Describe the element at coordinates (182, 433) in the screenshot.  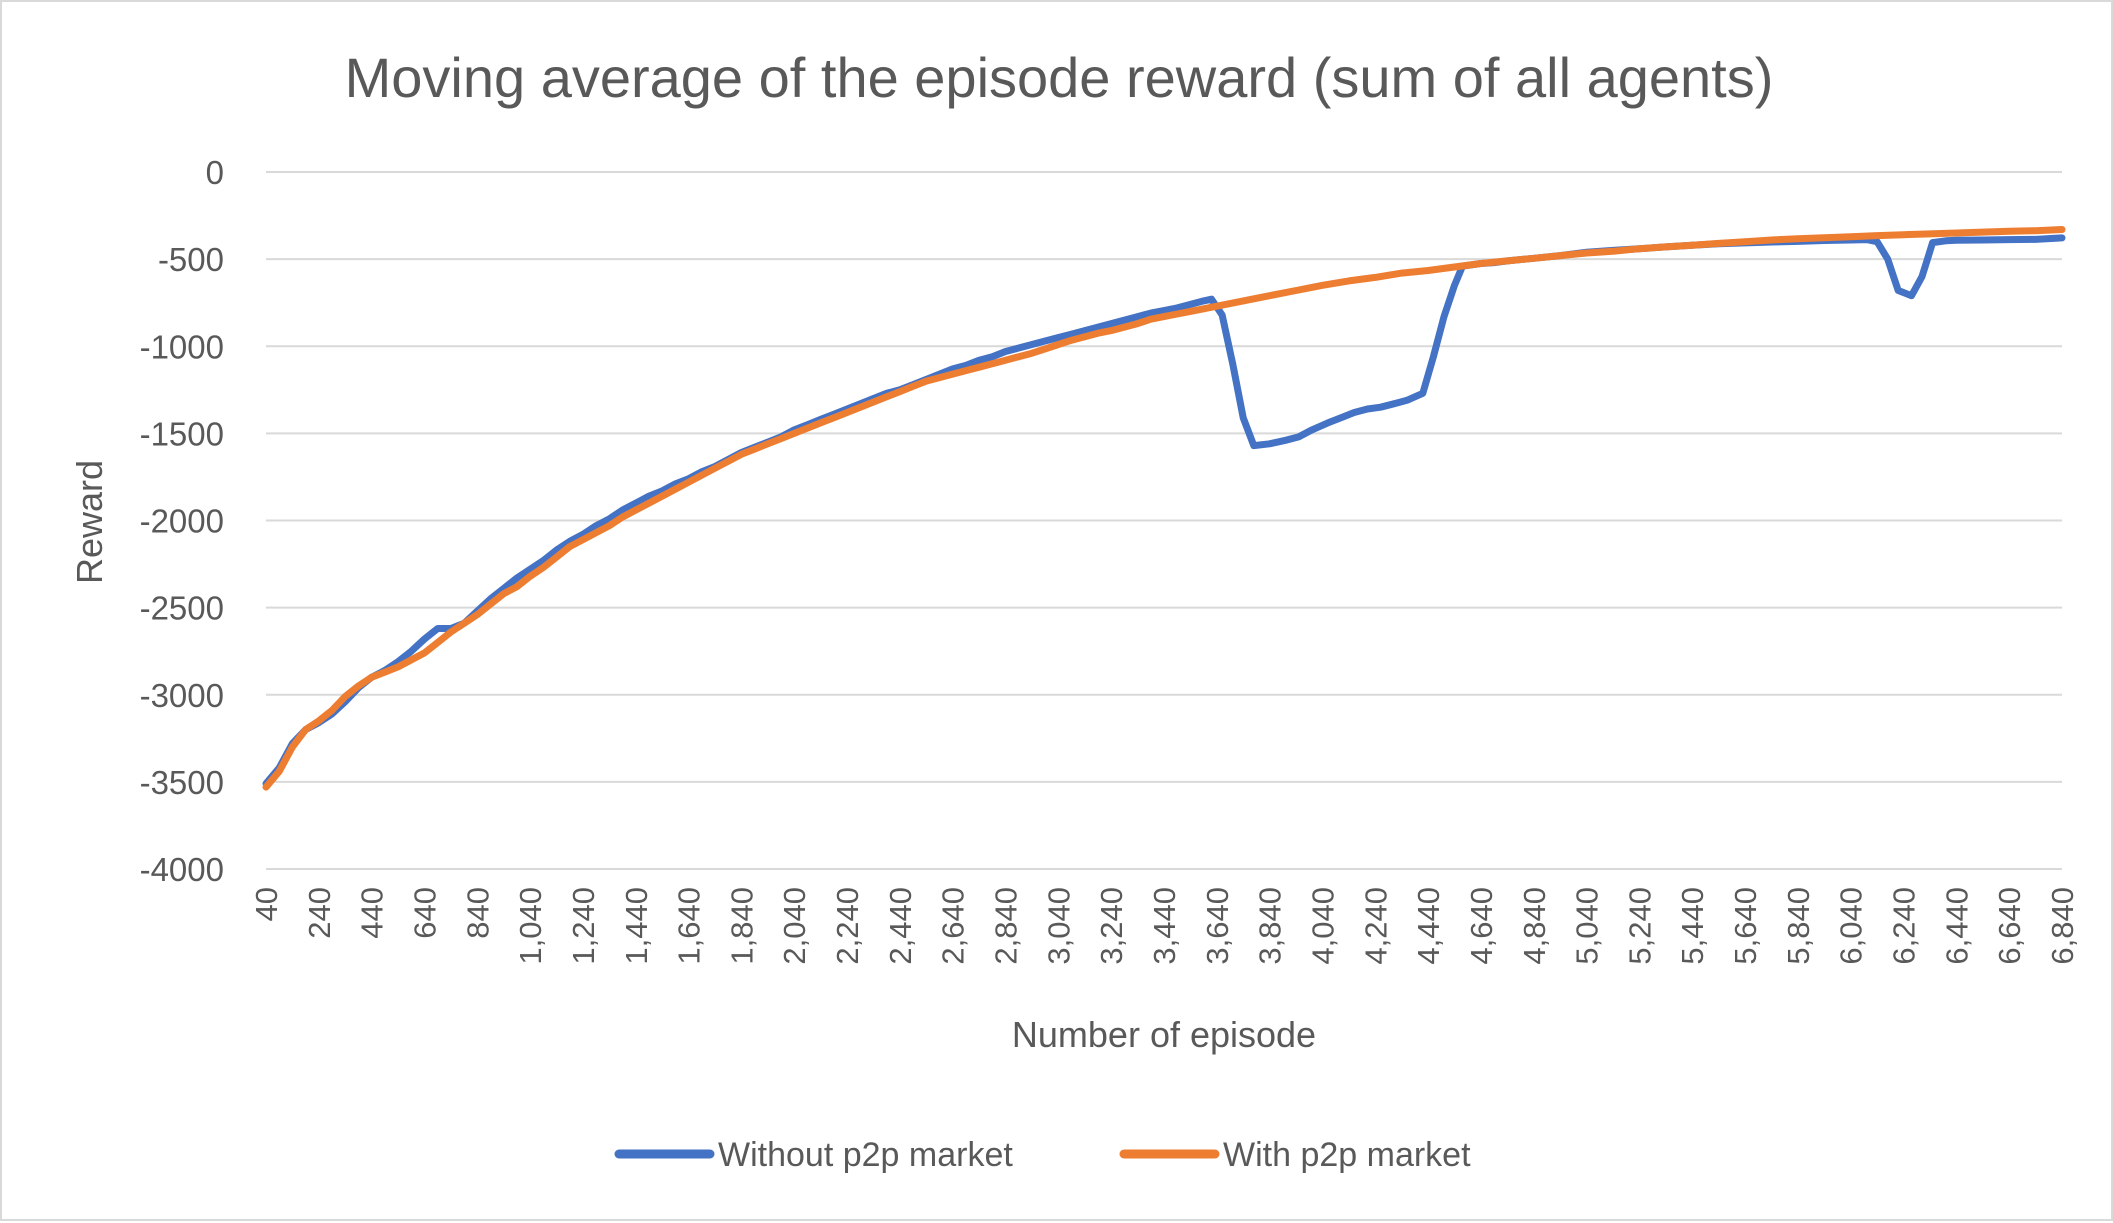
I see `y-tick-label: -1500` at that location.